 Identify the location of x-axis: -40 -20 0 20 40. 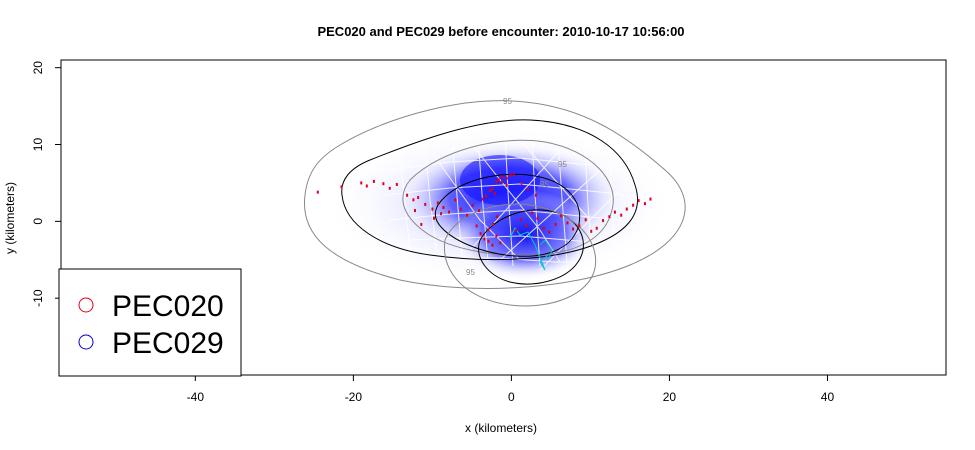
(511, 389).